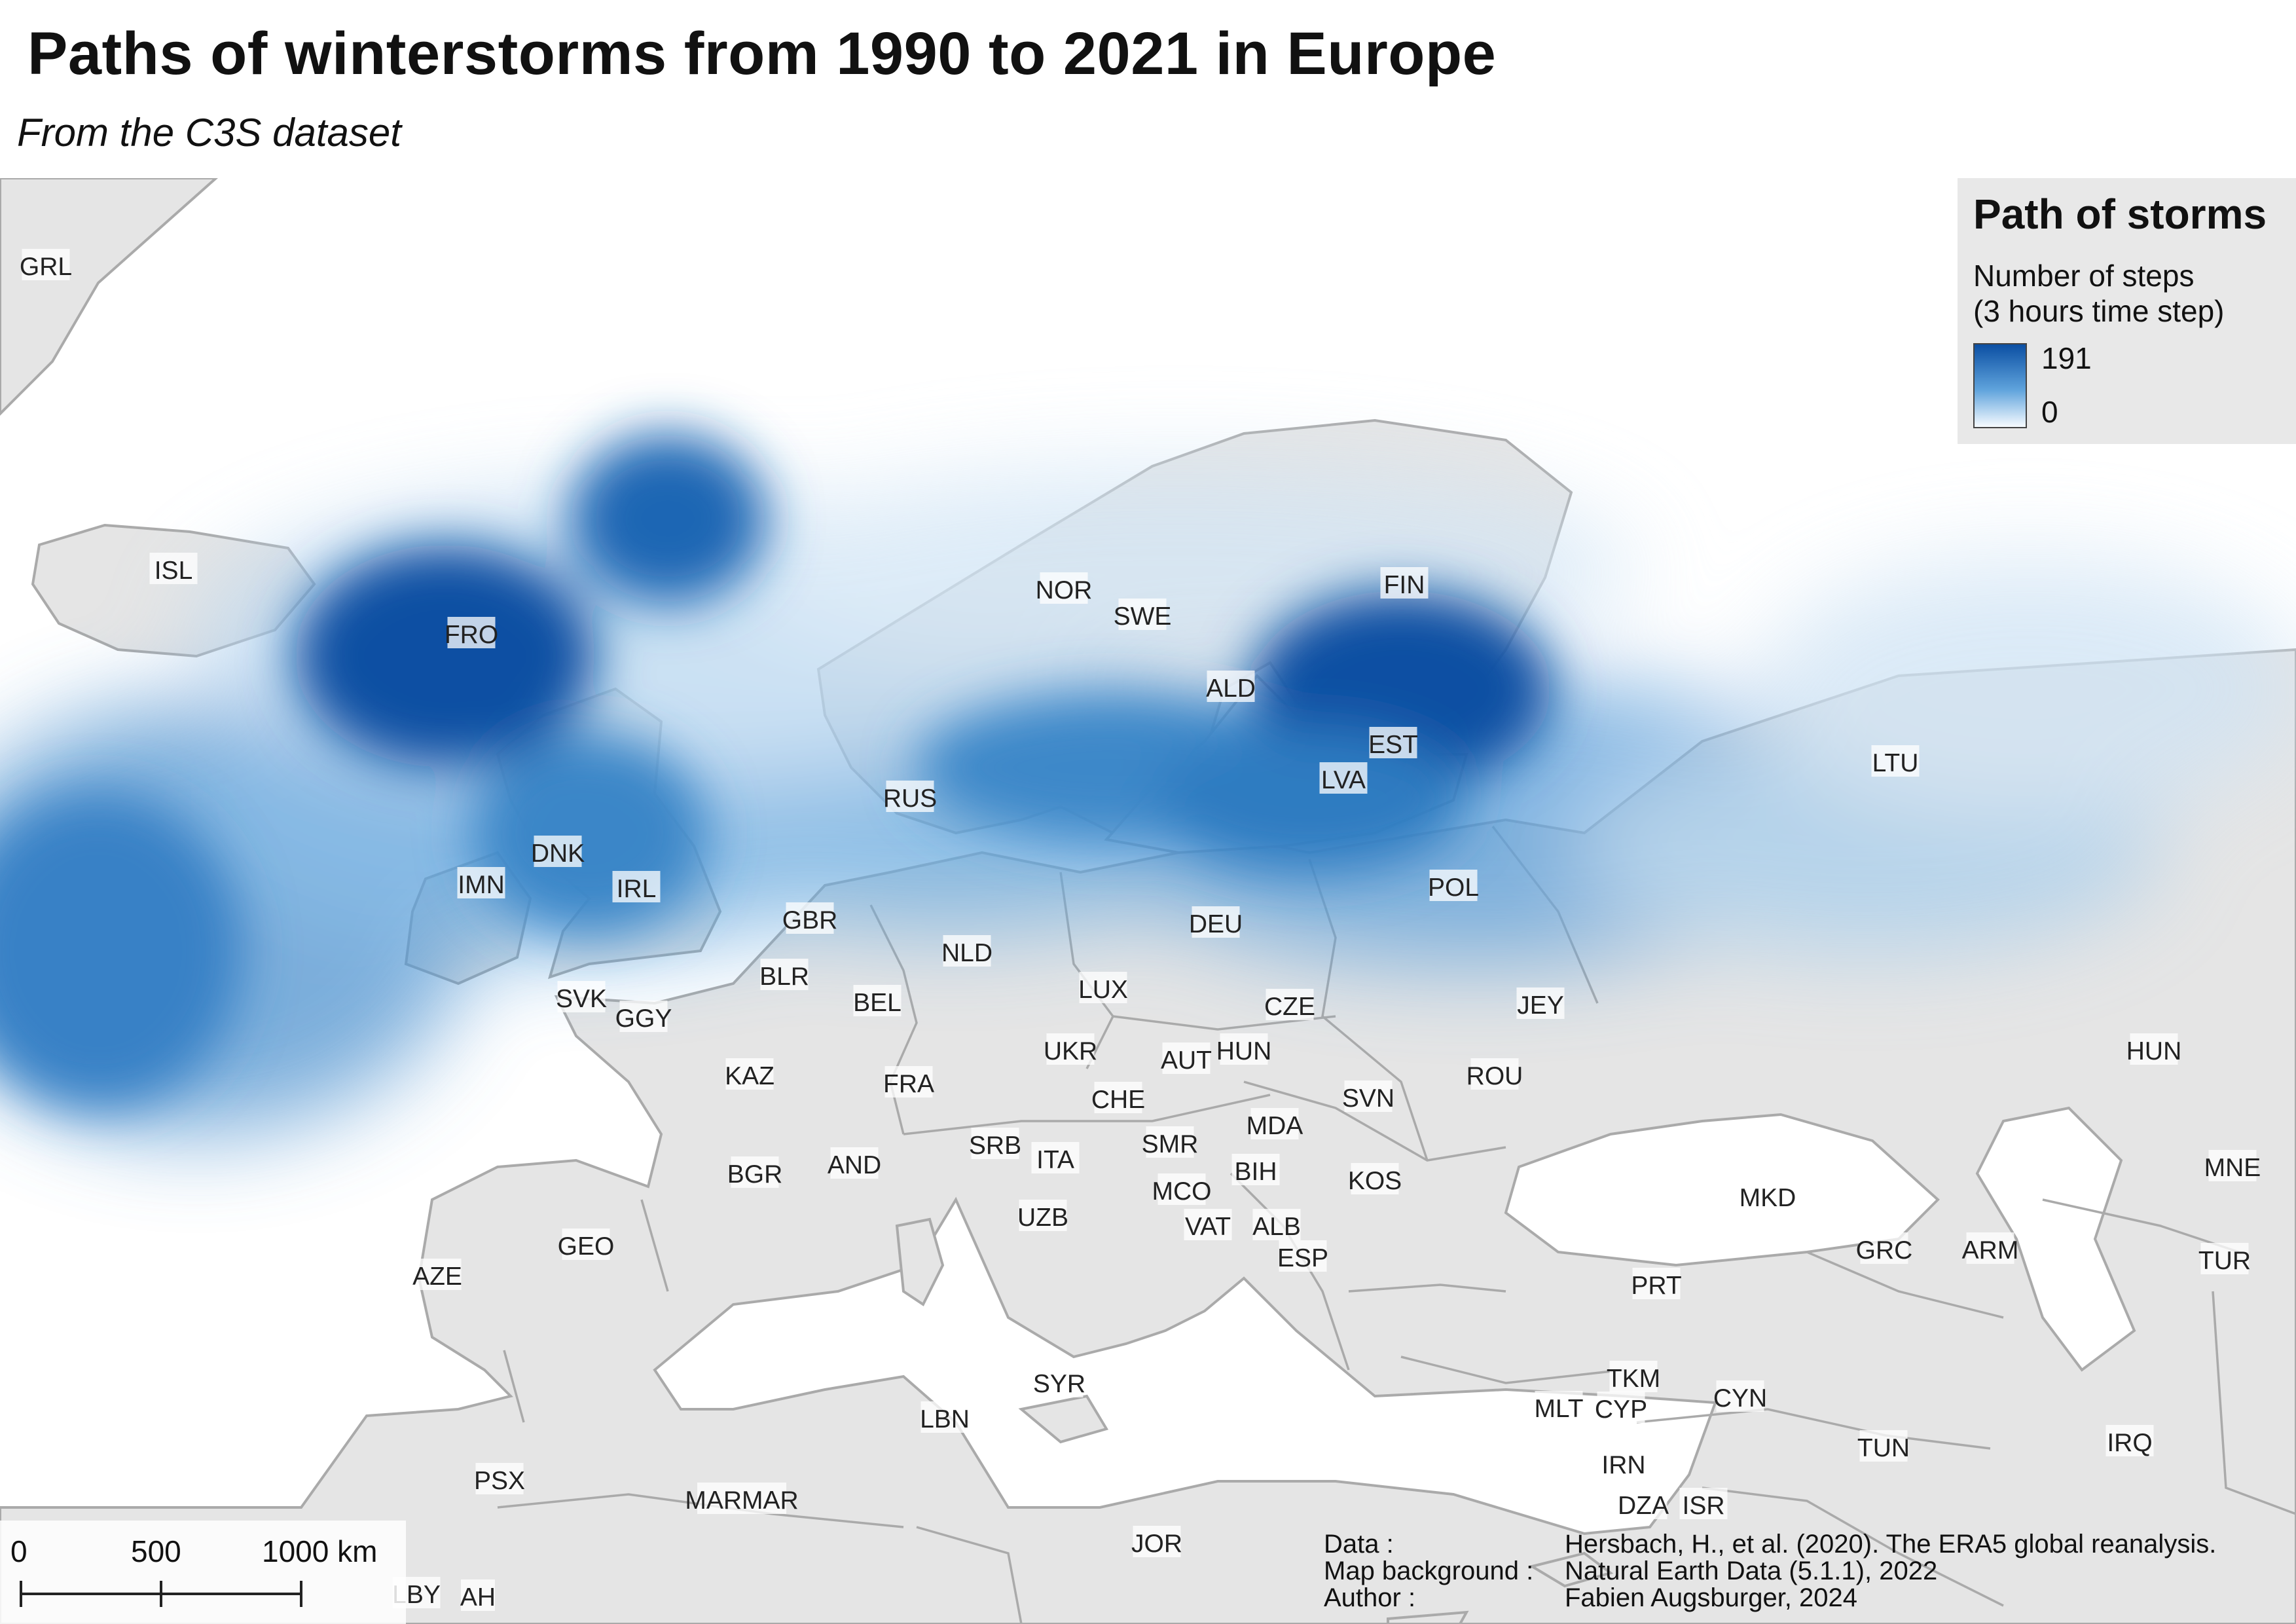 The width and height of the screenshot is (2296, 1624). Describe the element at coordinates (1276, 1227) in the screenshot. I see `country-label: ALB` at that location.